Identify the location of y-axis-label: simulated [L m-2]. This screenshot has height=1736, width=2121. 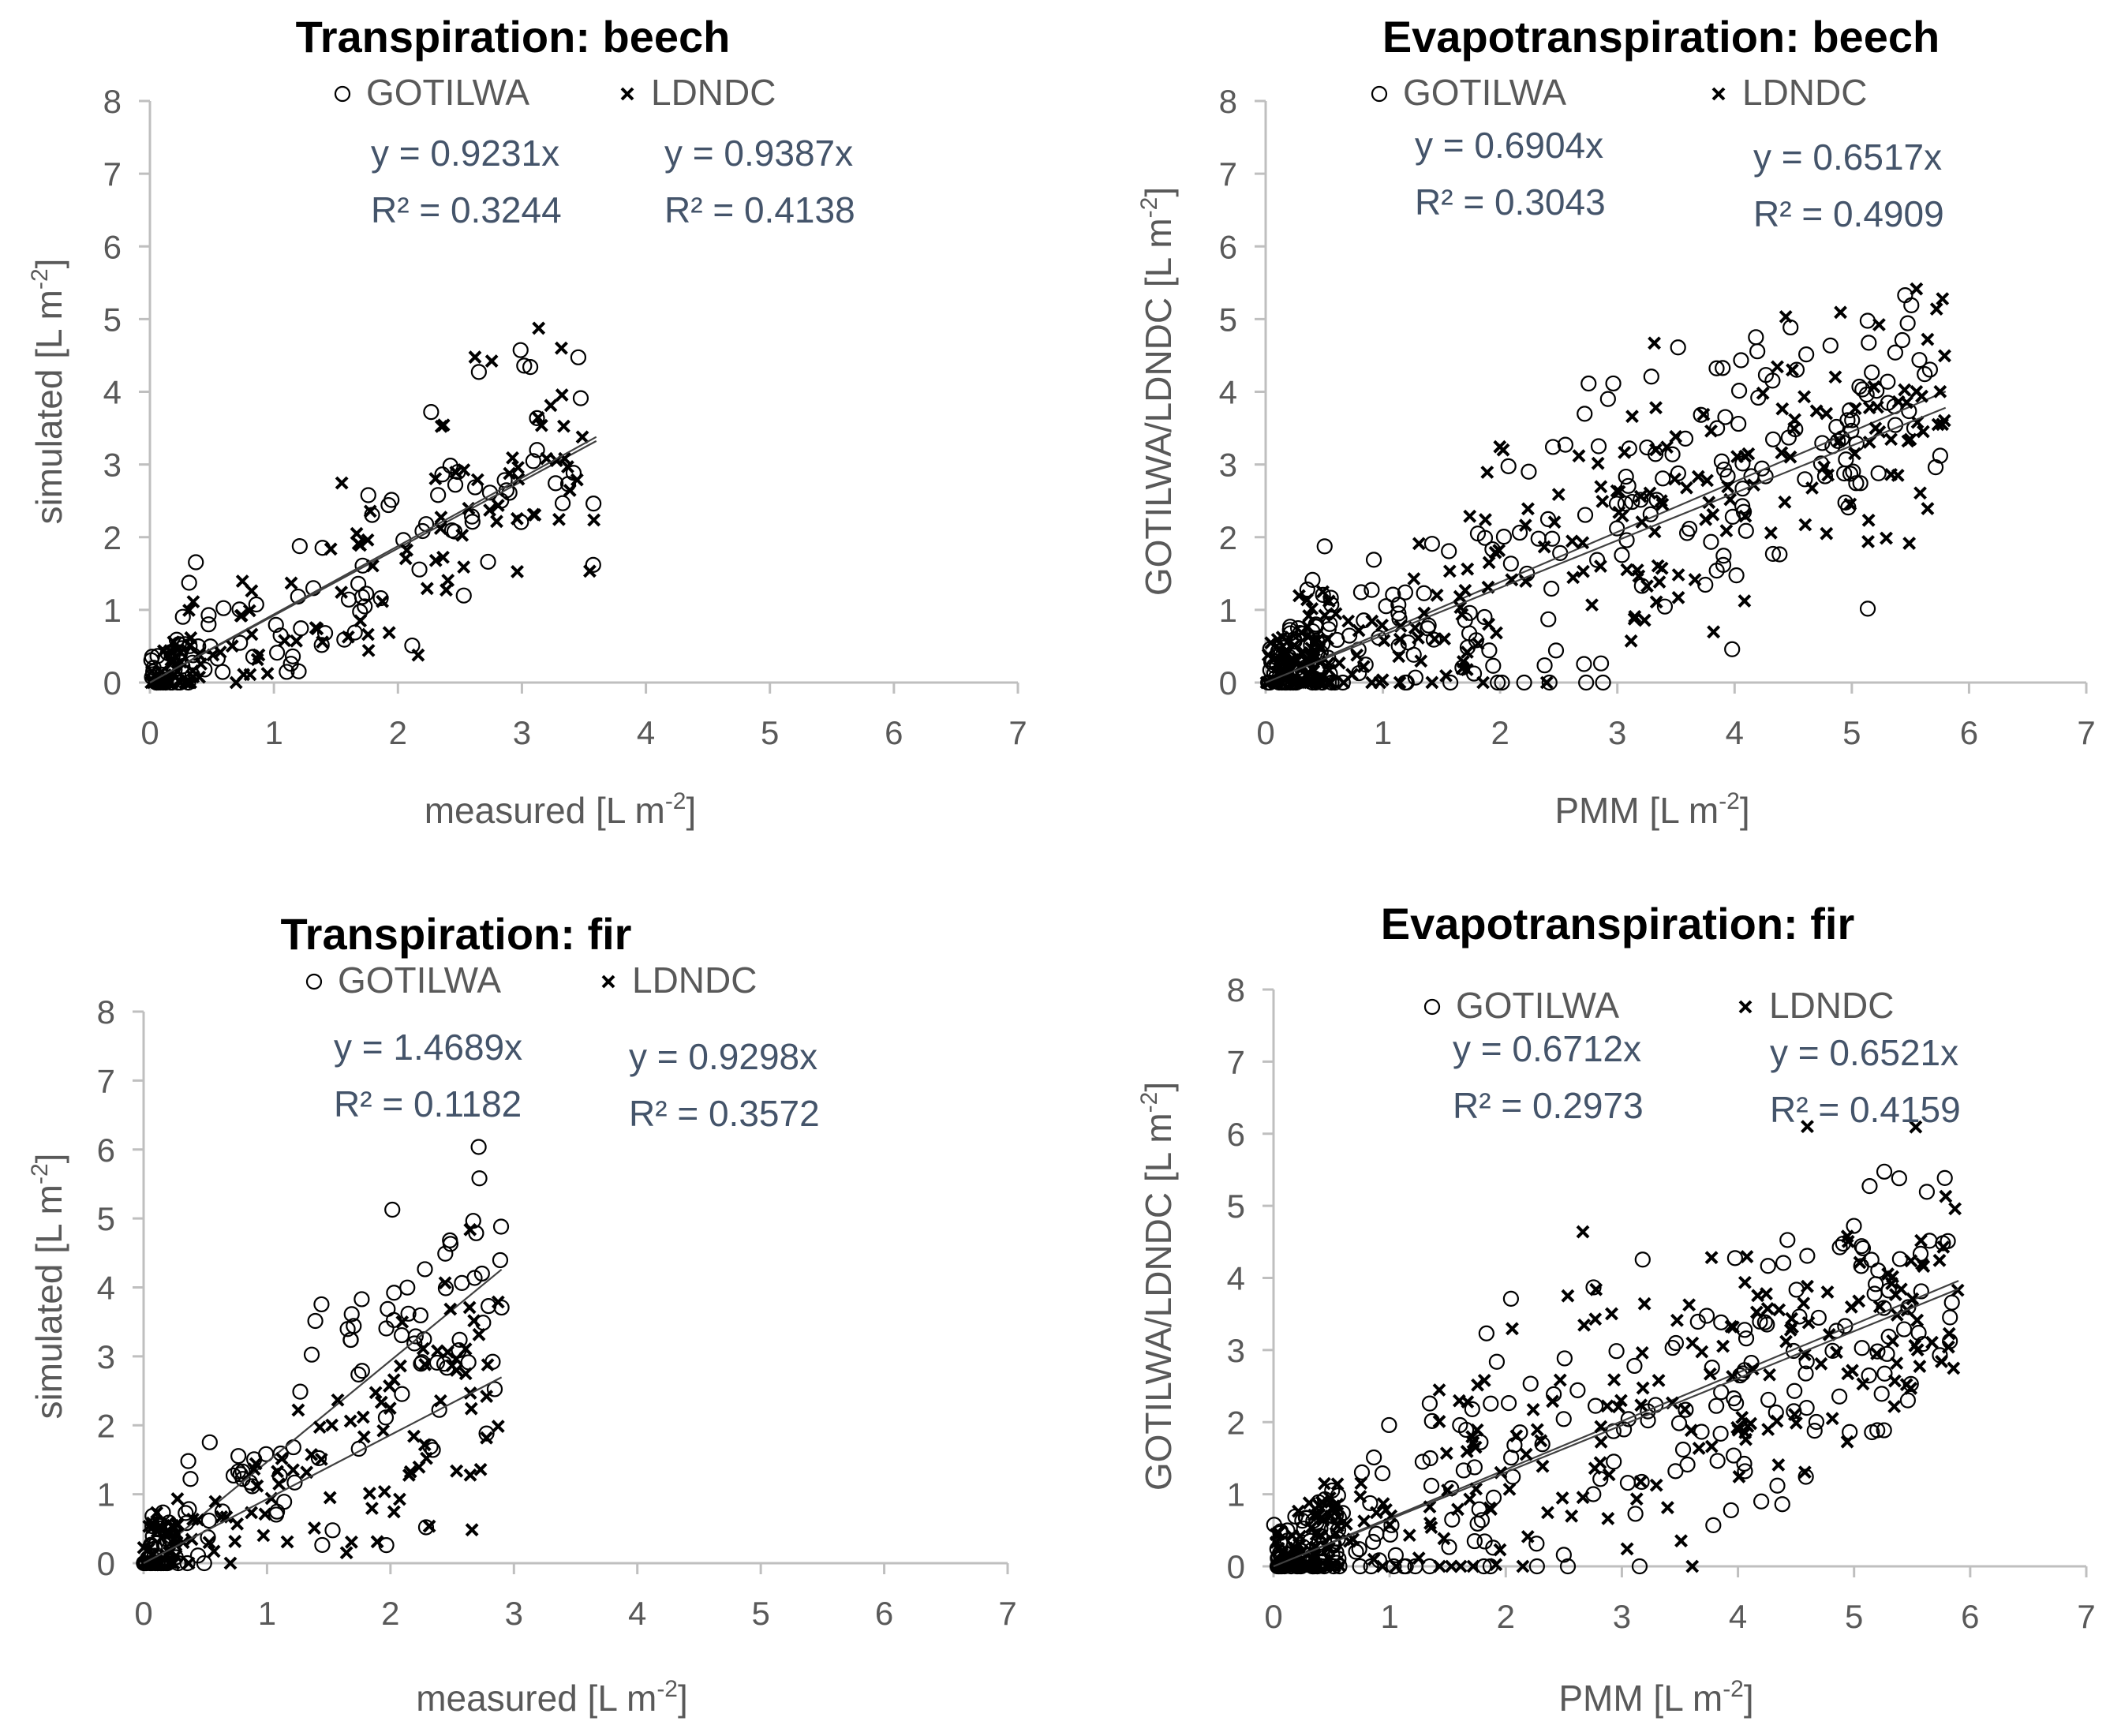
(48, 1287).